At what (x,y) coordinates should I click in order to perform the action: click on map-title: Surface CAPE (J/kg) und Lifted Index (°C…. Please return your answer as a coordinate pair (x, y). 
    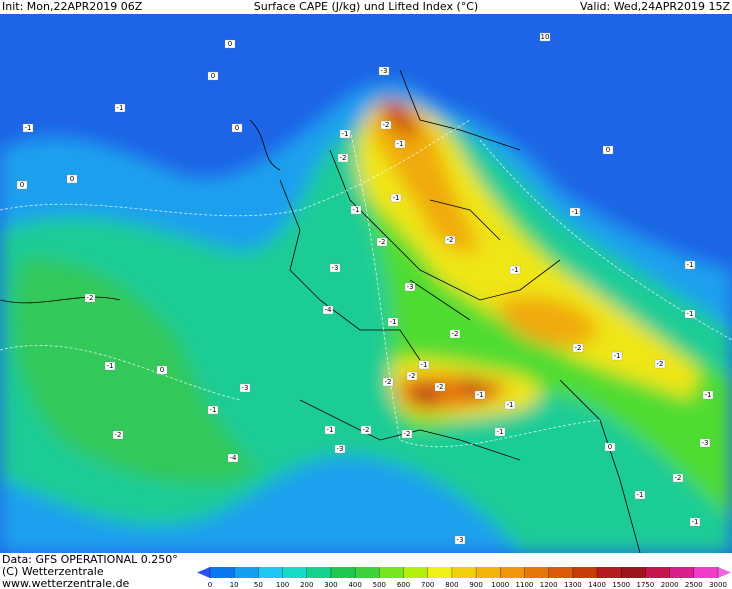
    Looking at the image, I should click on (366, 6).